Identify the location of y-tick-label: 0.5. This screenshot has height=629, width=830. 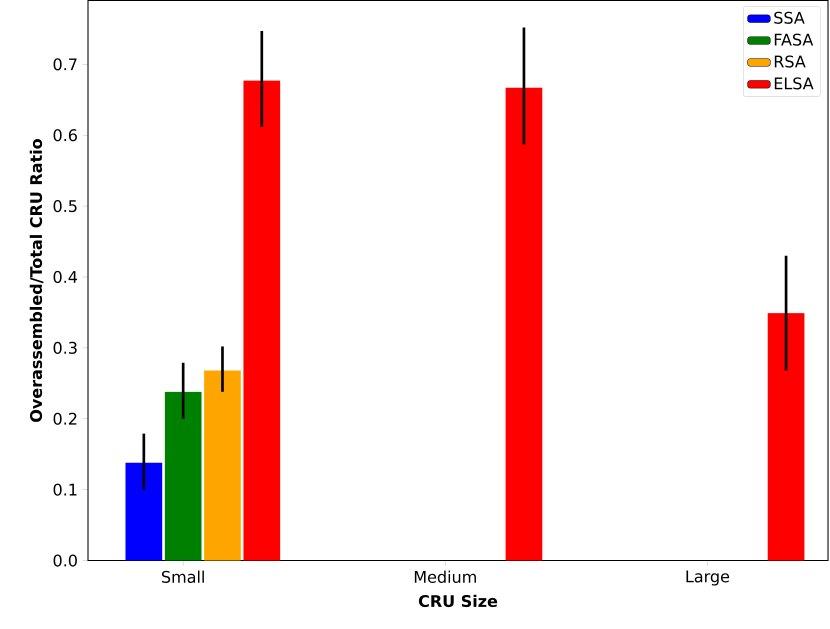
(65, 206).